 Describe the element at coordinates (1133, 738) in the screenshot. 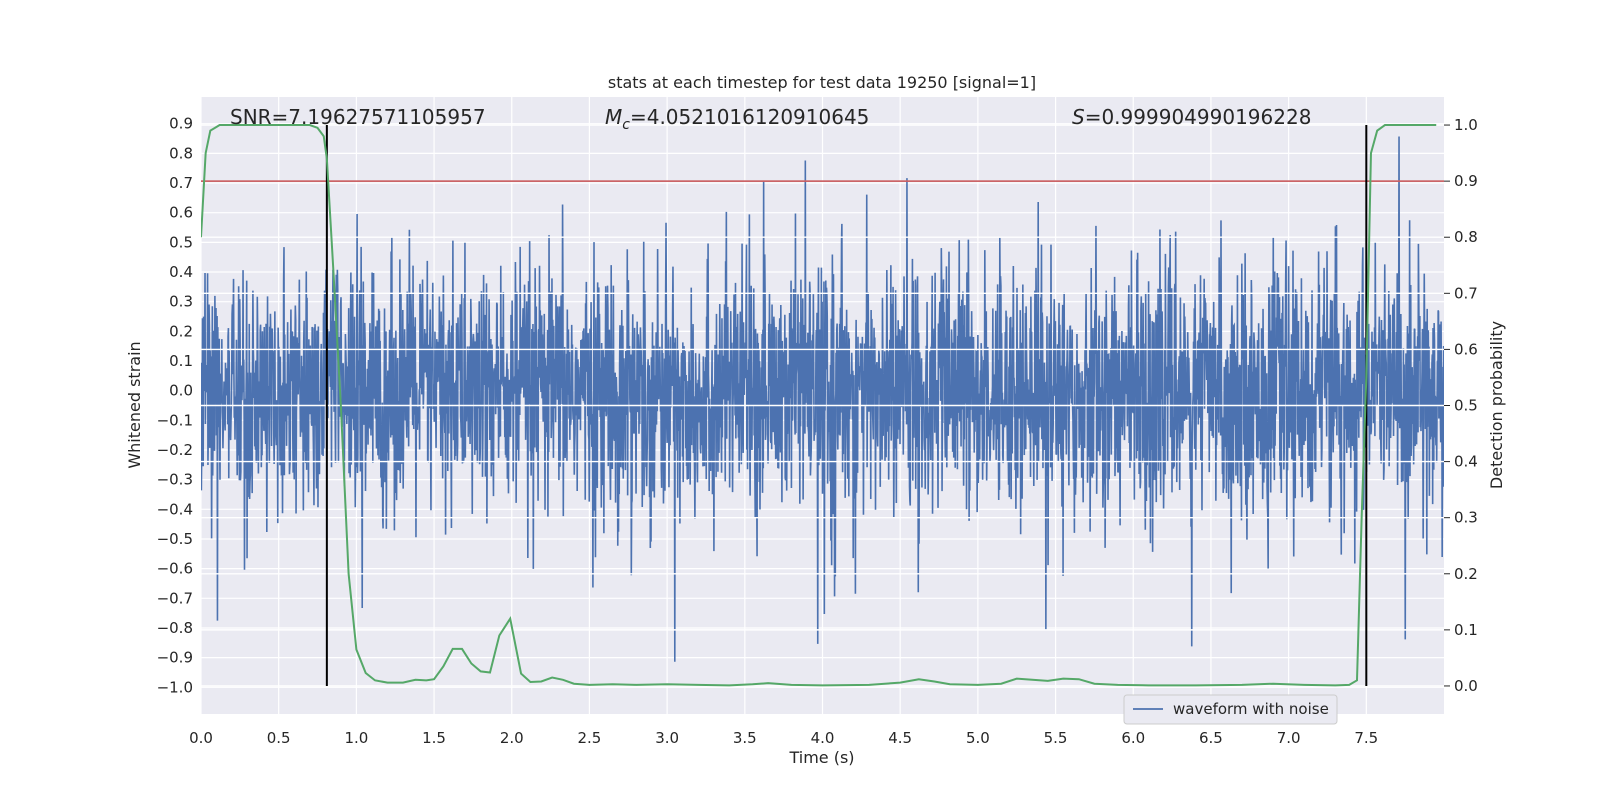

I see `x-tick-label: 6.0` at that location.